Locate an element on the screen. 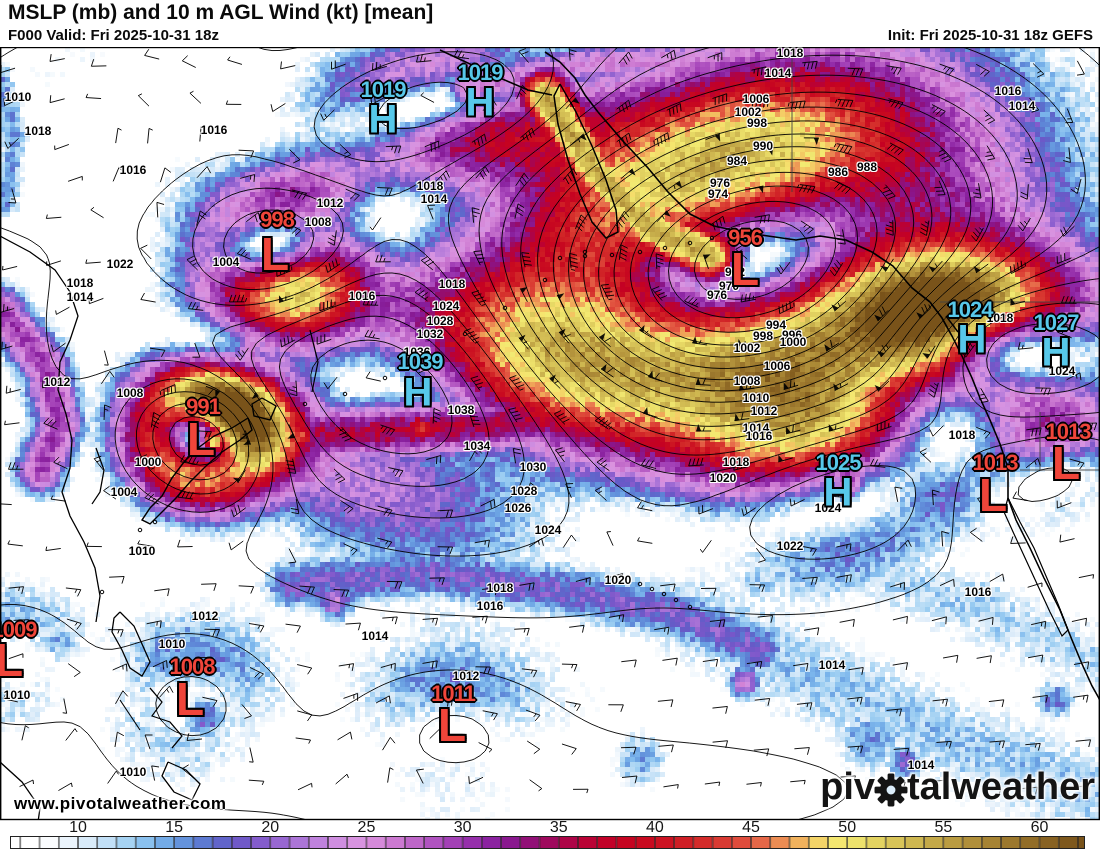 This screenshot has height=850, width=1100. colorbar-tick: 25 is located at coordinates (366, 827).